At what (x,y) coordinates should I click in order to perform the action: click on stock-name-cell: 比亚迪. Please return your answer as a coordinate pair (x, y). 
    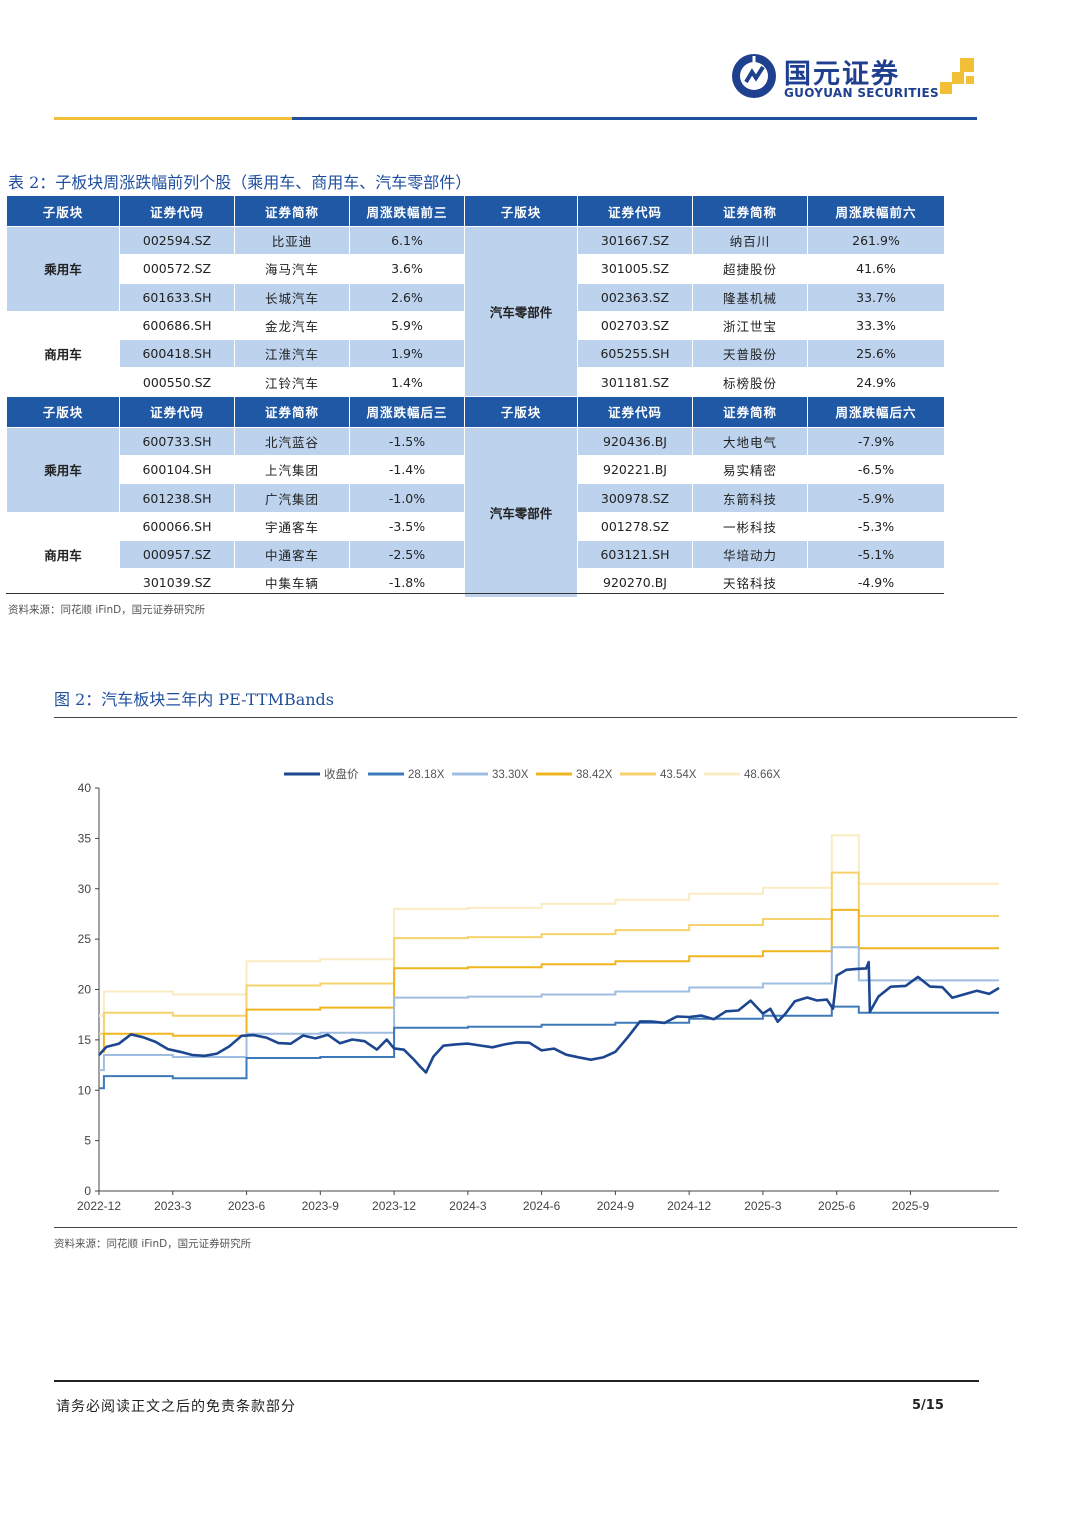
    Looking at the image, I should click on (292, 240).